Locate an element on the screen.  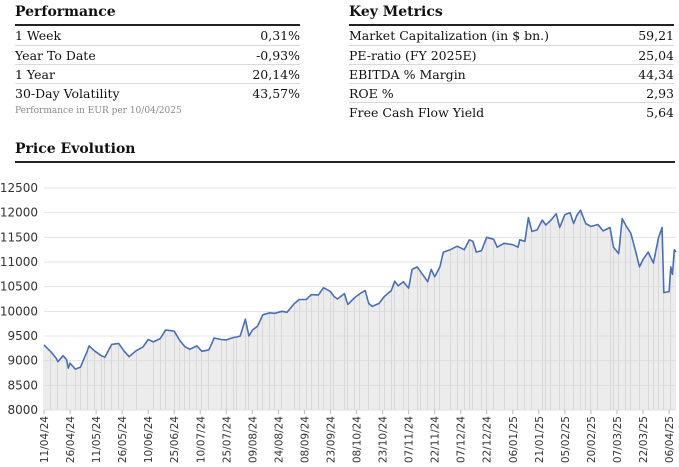
key-metrics-row-value: 59,21 is located at coordinates (656, 35).